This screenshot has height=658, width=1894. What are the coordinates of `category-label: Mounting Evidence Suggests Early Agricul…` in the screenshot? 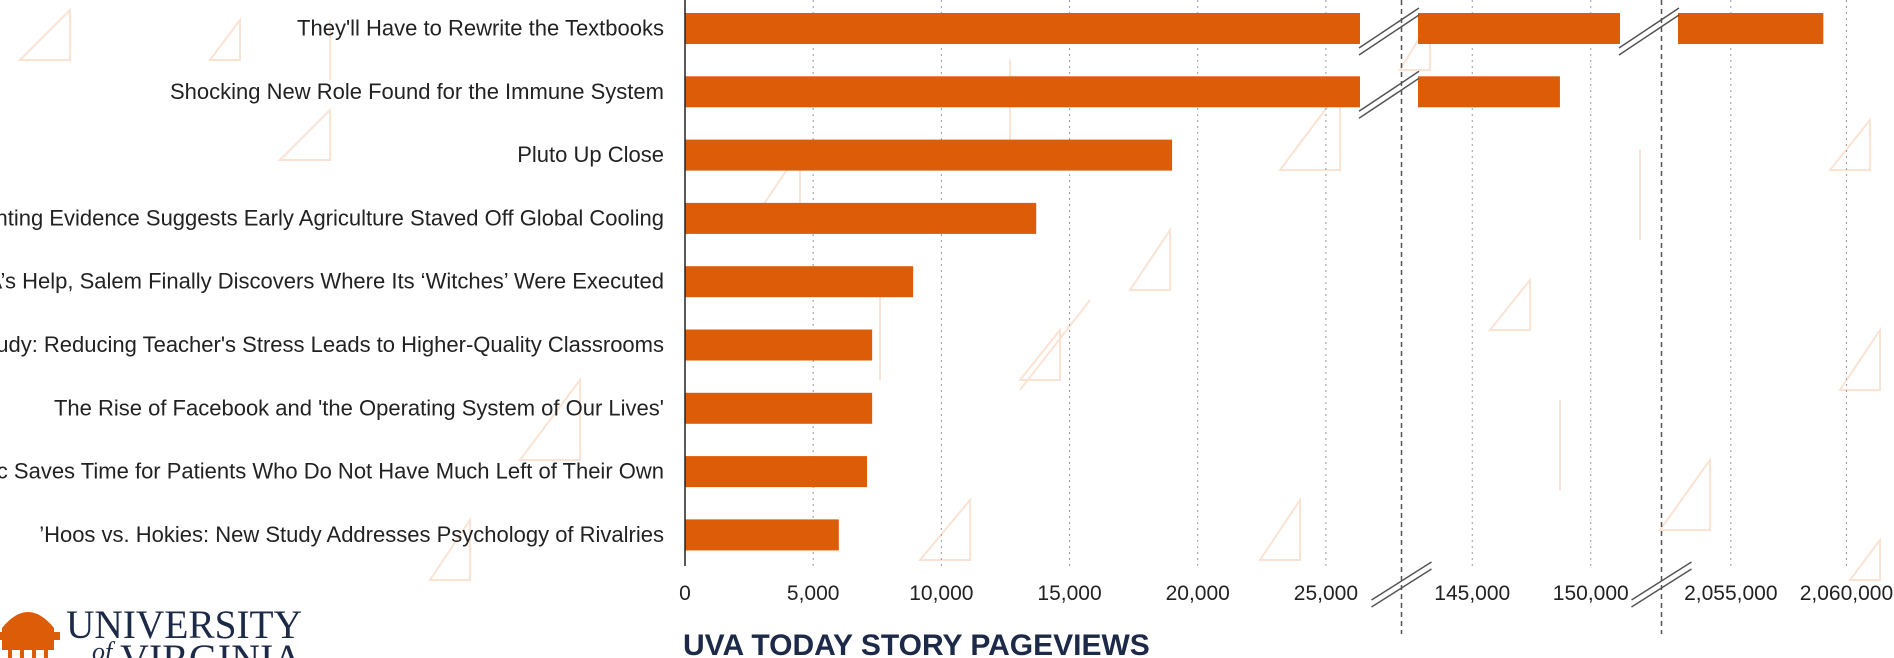 It's located at (332, 217).